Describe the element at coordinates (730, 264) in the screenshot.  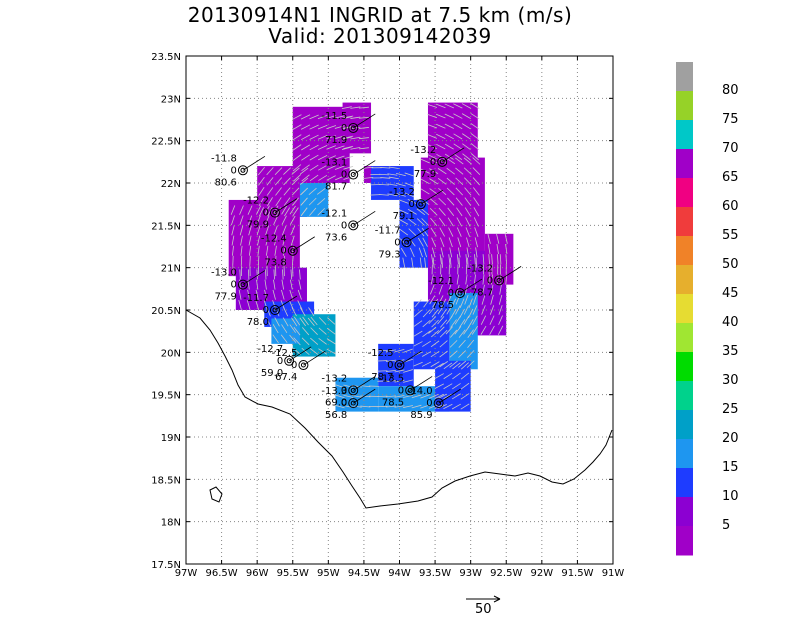
I see `colorbar-tick-label: 50` at that location.